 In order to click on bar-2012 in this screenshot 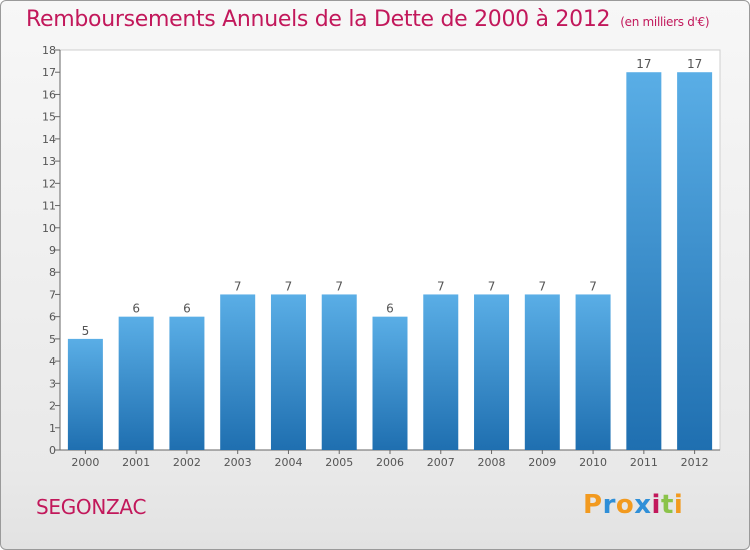, I will do `click(695, 261)`.